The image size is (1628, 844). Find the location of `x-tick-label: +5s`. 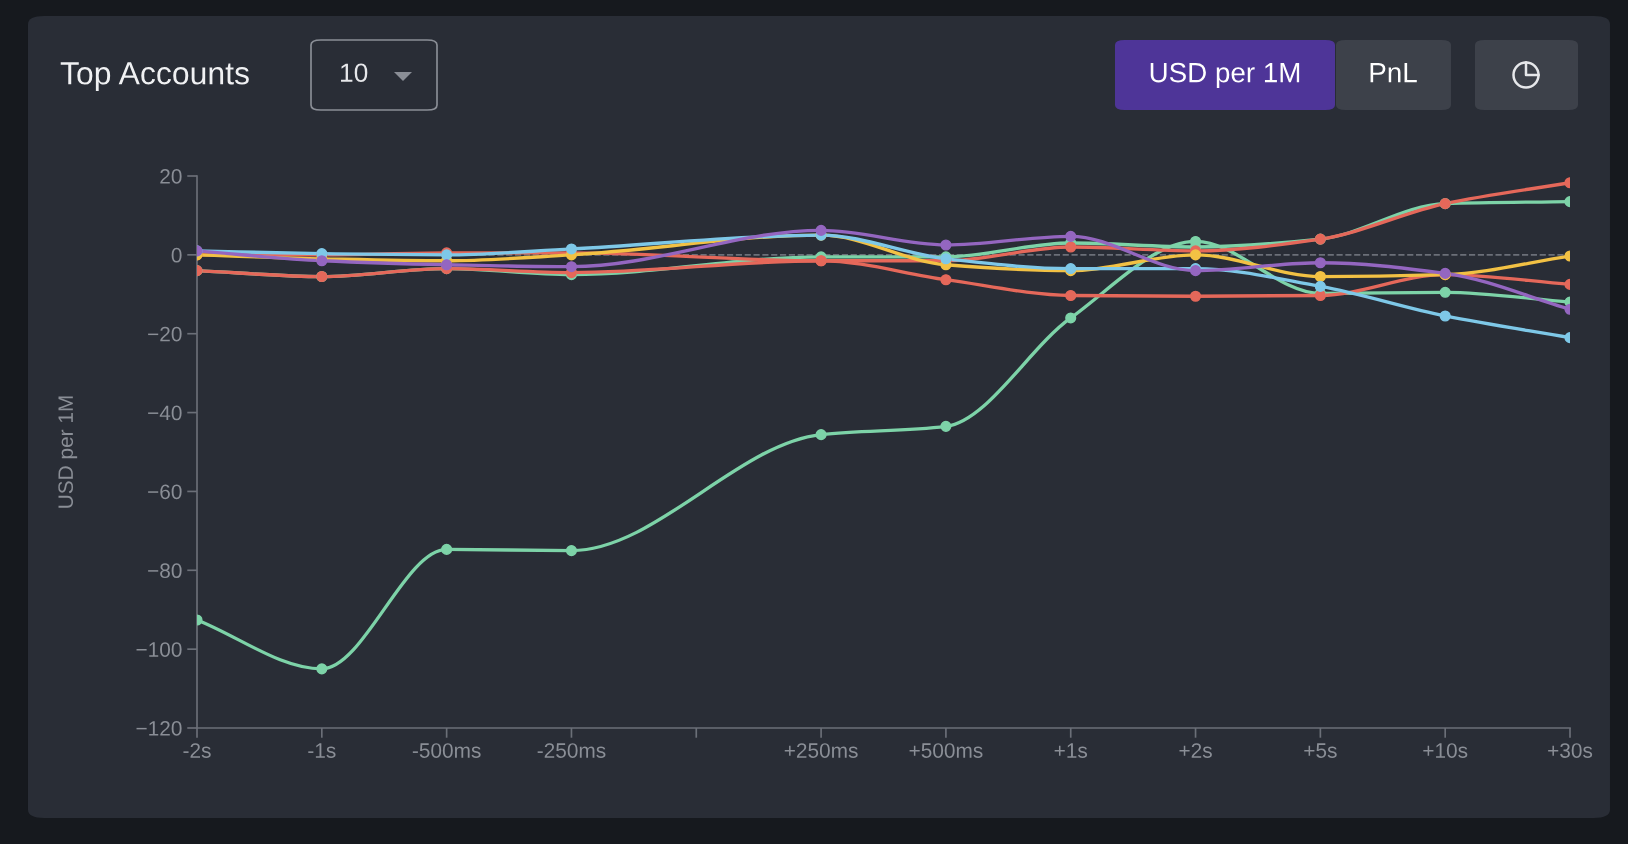

x-tick-label: +5s is located at coordinates (1320, 750).